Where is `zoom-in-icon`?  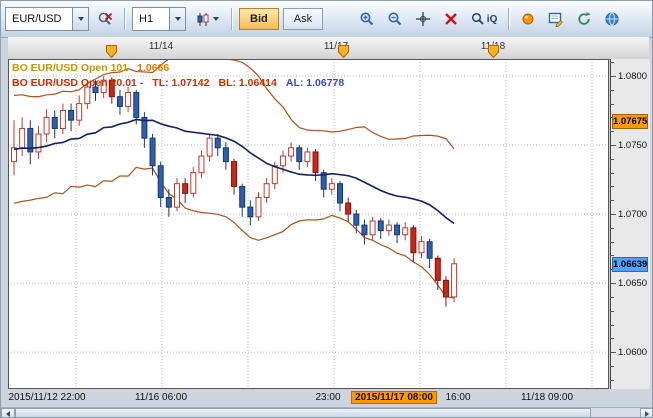 zoom-in-icon is located at coordinates (367, 19).